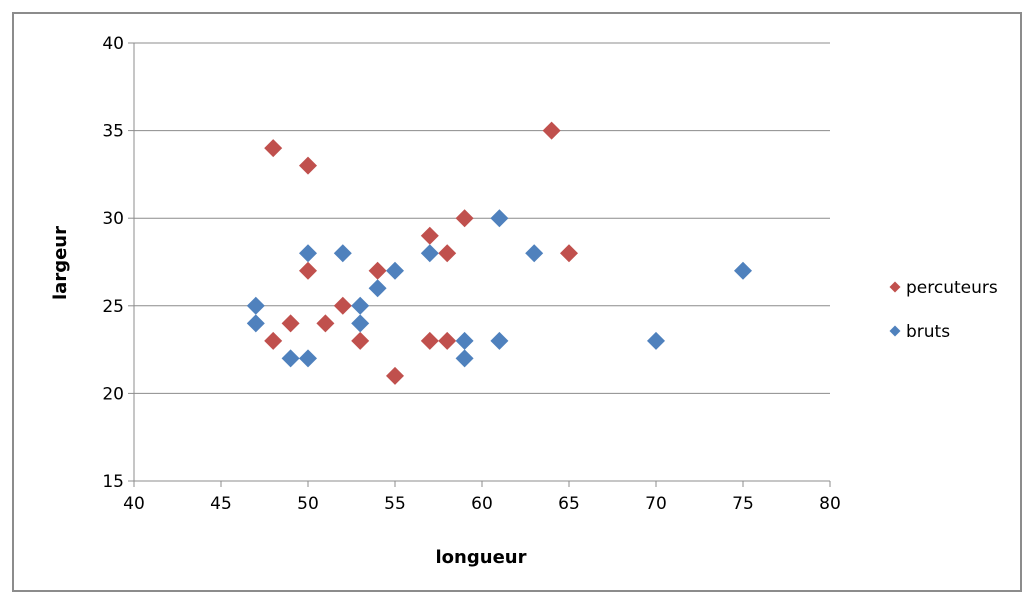 The width and height of the screenshot is (1027, 596). I want to click on y-tick-label: 35, so click(113, 132).